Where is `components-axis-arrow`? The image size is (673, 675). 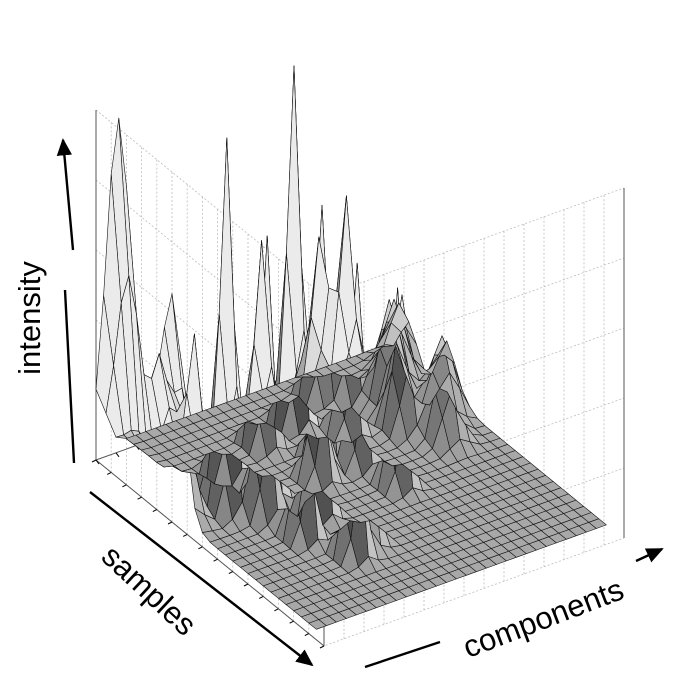 components-axis-arrow is located at coordinates (649, 555).